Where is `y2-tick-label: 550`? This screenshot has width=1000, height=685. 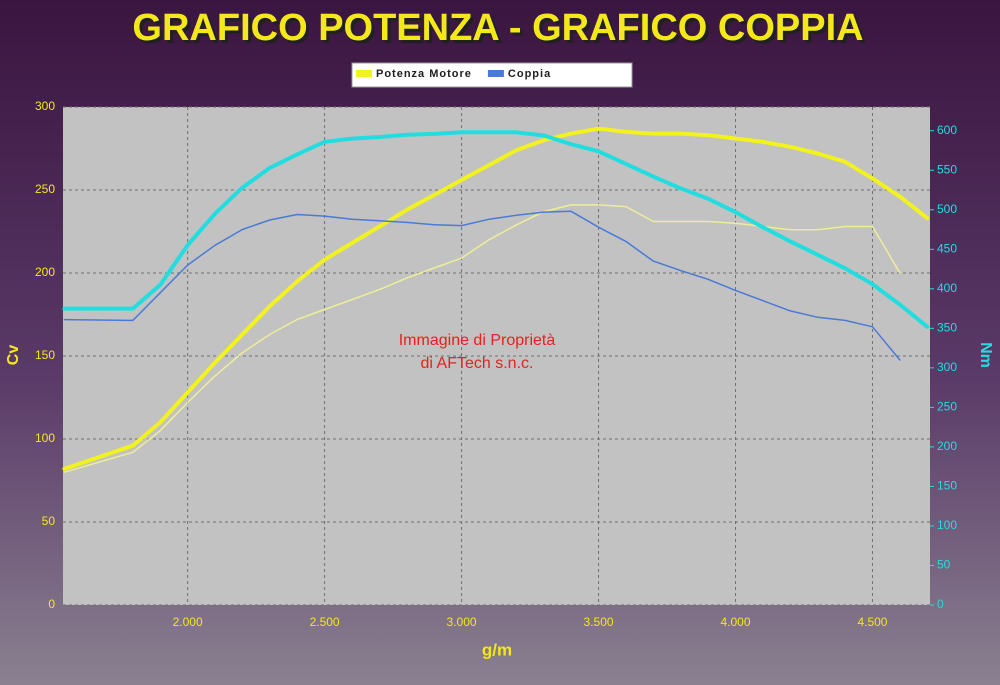 y2-tick-label: 550 is located at coordinates (947, 169).